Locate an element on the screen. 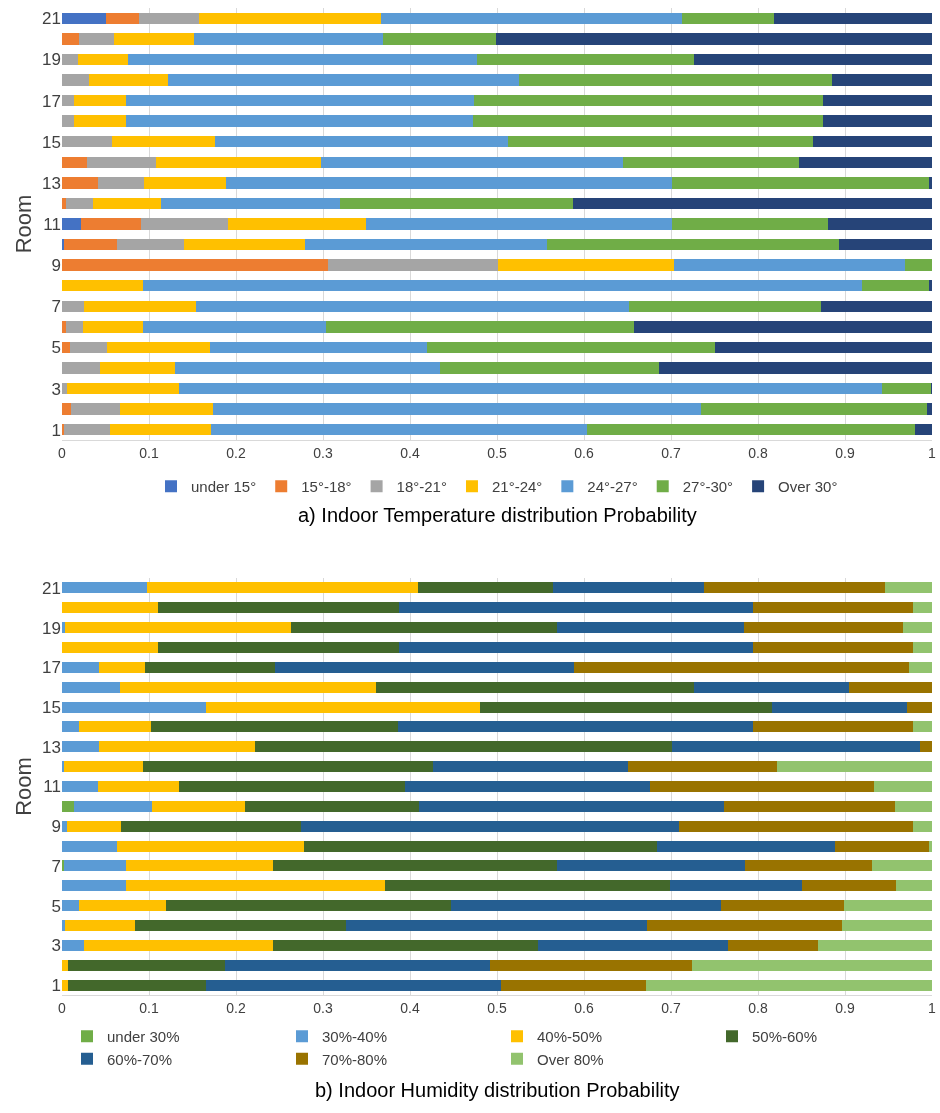 Image resolution: width=940 pixels, height=1113 pixels. legend-label: Over 30° is located at coordinates (808, 487).